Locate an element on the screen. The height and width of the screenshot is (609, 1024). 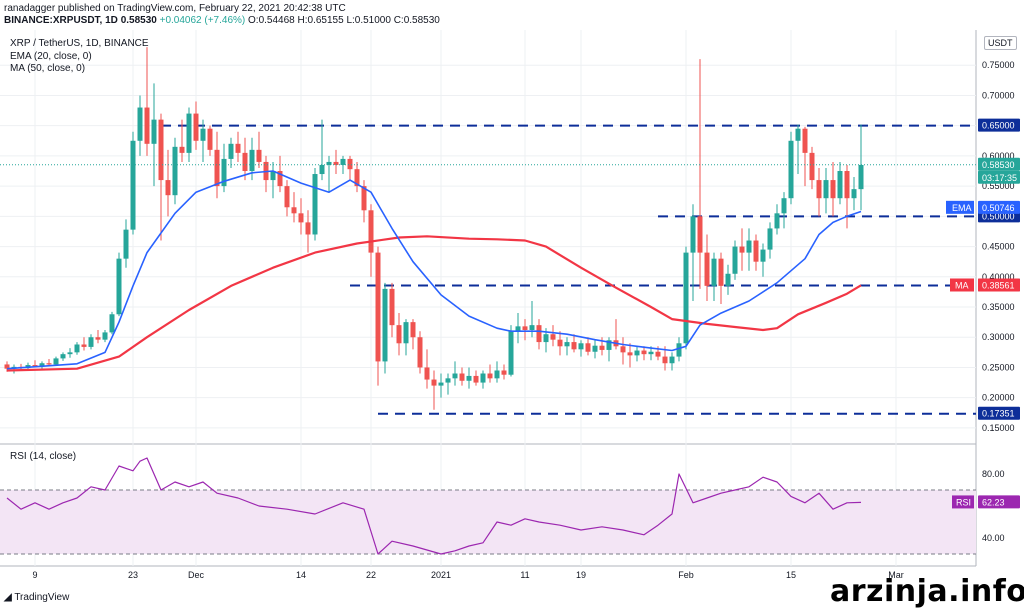
time-tick-label: 23 is located at coordinates (133, 575).